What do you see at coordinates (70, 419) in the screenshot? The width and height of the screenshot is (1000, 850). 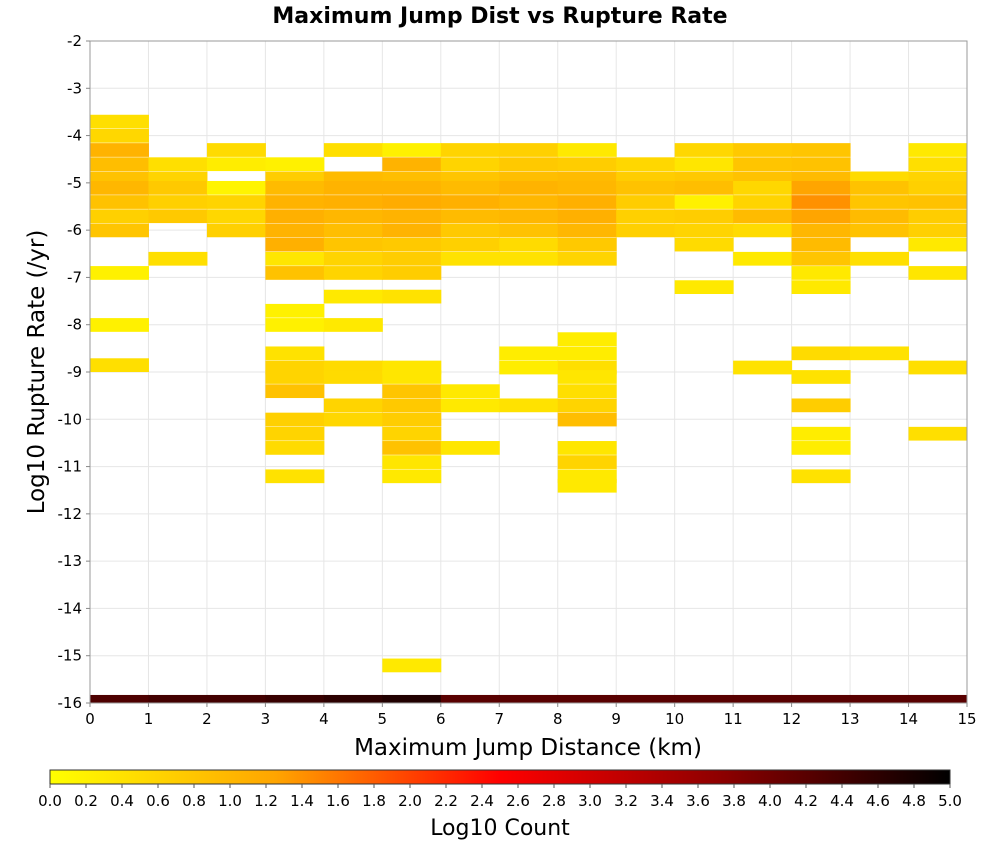 I see `y-tick-label: -10` at bounding box center [70, 419].